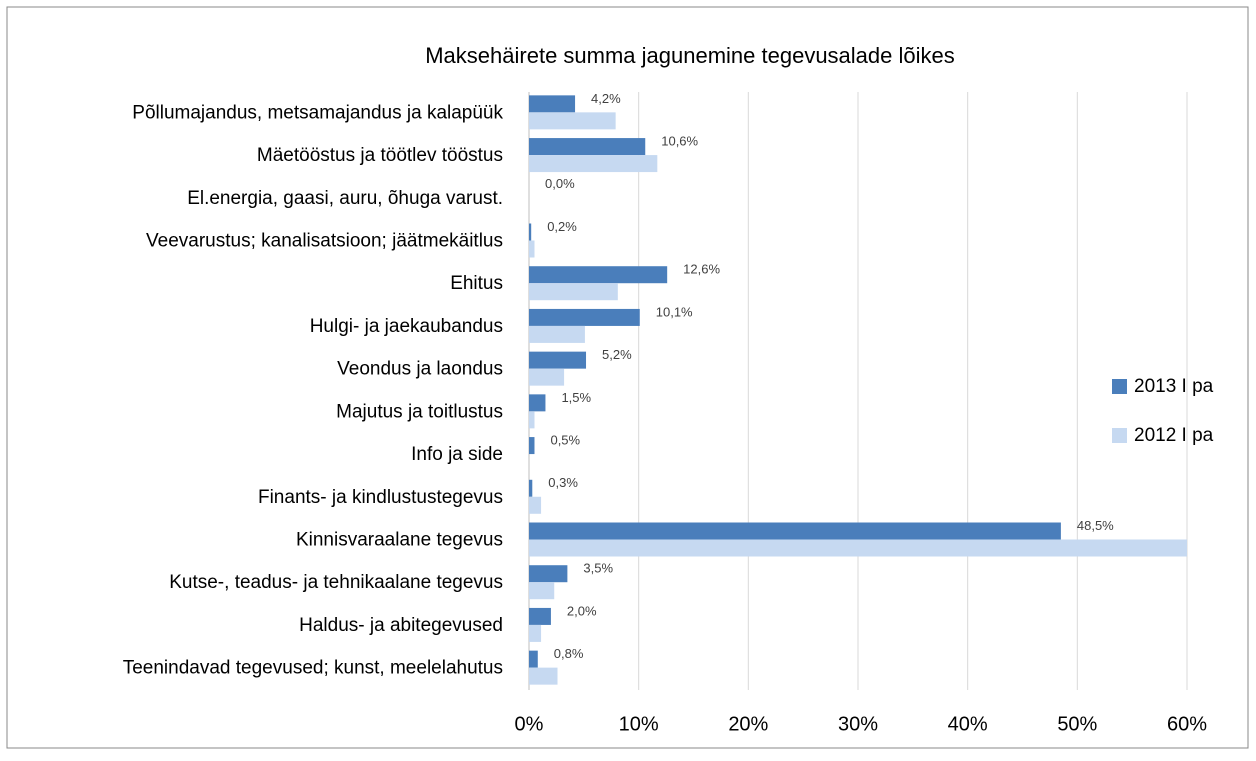  I want to click on data-label: 10,6%, so click(679, 141).